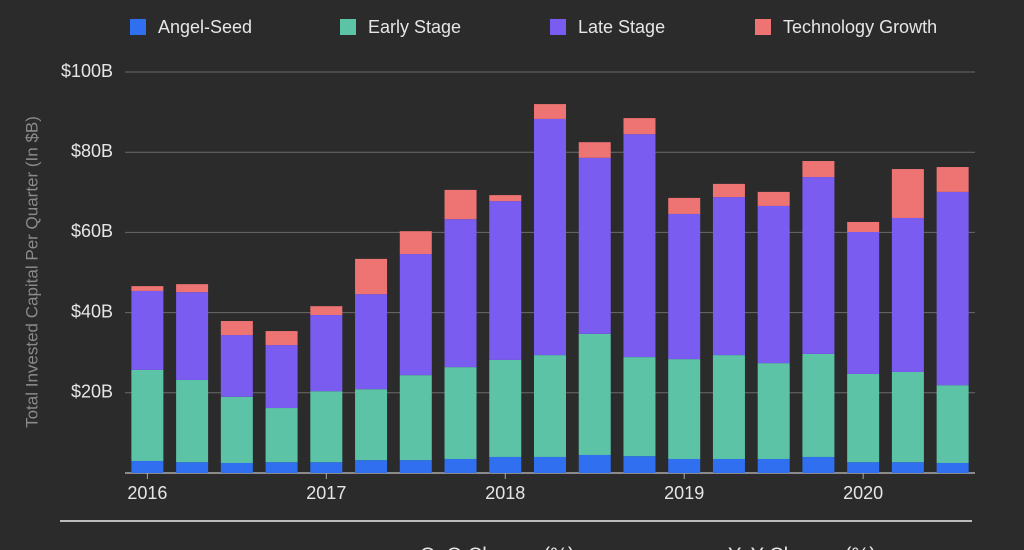 The image size is (1024, 550). What do you see at coordinates (621, 27) in the screenshot?
I see `legend-label: Late Stage` at bounding box center [621, 27].